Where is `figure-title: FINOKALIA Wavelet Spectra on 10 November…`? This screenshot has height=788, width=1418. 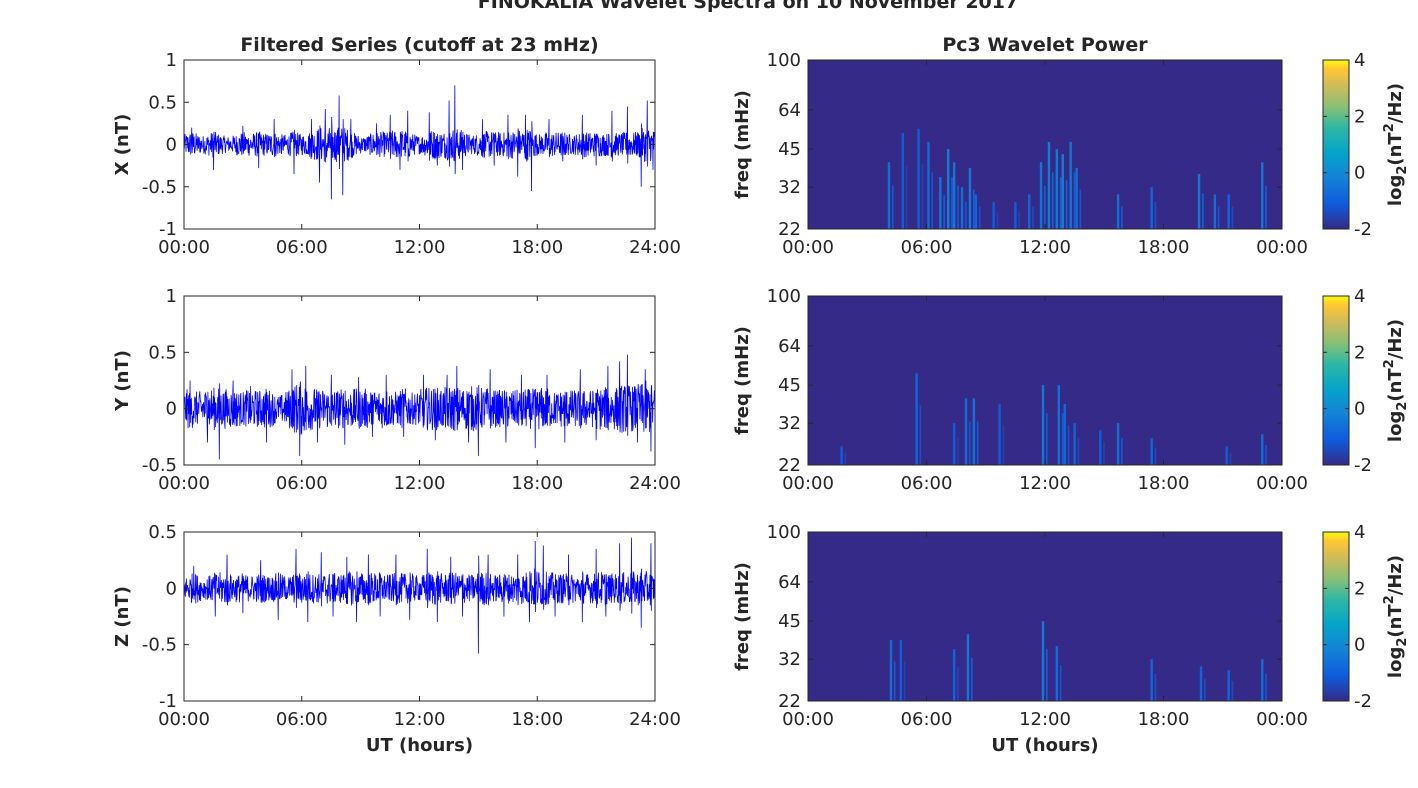 figure-title: FINOKALIA Wavelet Spectra on 10 November… is located at coordinates (748, 6).